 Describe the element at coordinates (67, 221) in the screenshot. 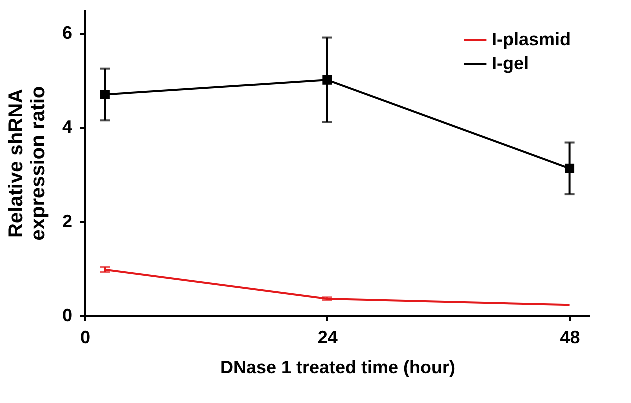

I see `y-tick-label: 2` at that location.